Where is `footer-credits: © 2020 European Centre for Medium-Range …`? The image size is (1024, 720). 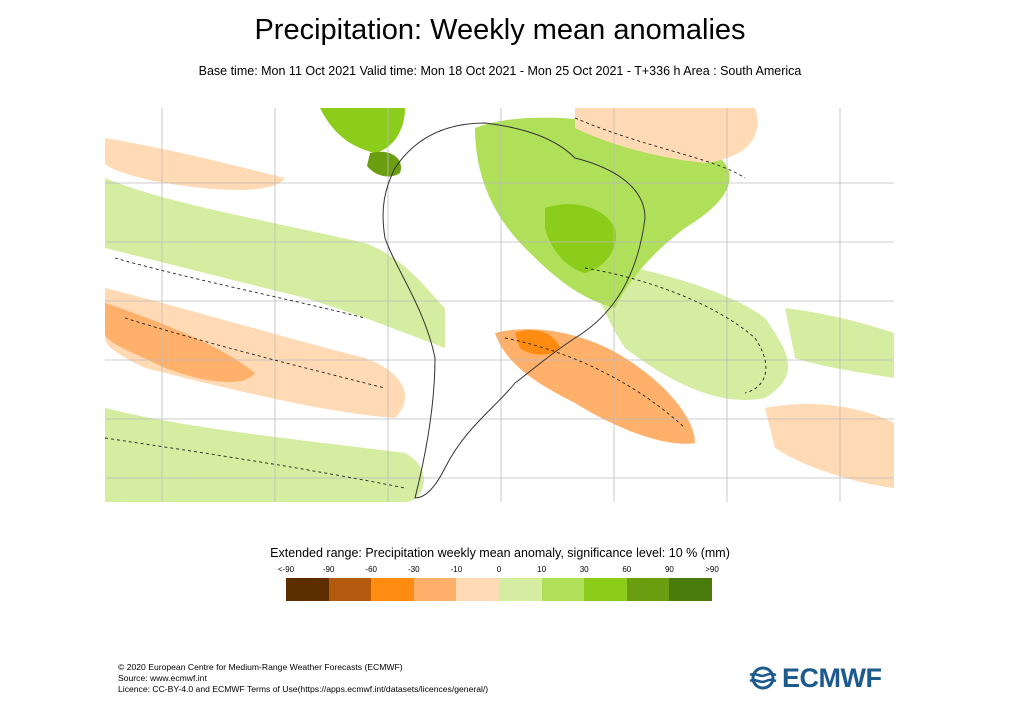 footer-credits: © 2020 European Centre for Medium-Range … is located at coordinates (303, 678).